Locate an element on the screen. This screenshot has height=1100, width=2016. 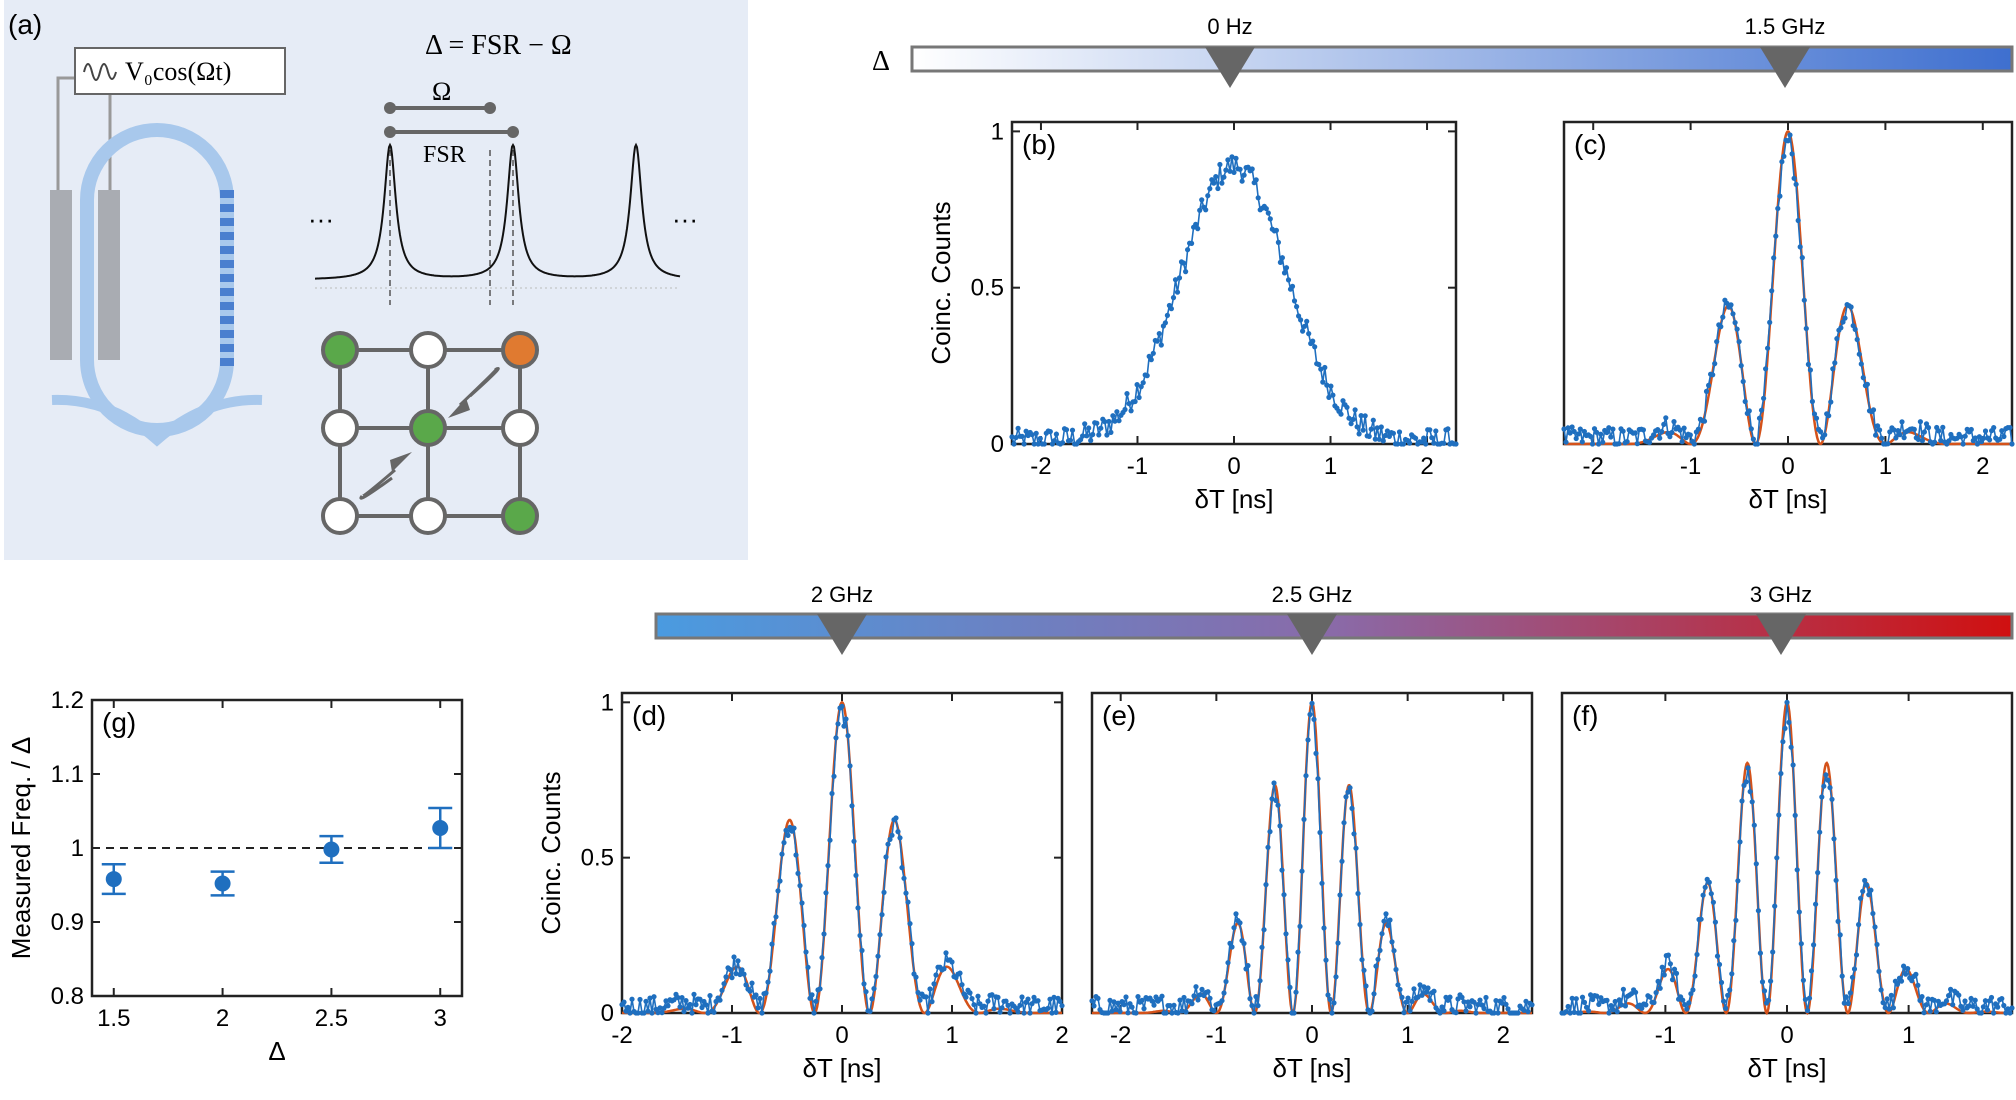
x-tick-label: 3 is located at coordinates (440, 1018).